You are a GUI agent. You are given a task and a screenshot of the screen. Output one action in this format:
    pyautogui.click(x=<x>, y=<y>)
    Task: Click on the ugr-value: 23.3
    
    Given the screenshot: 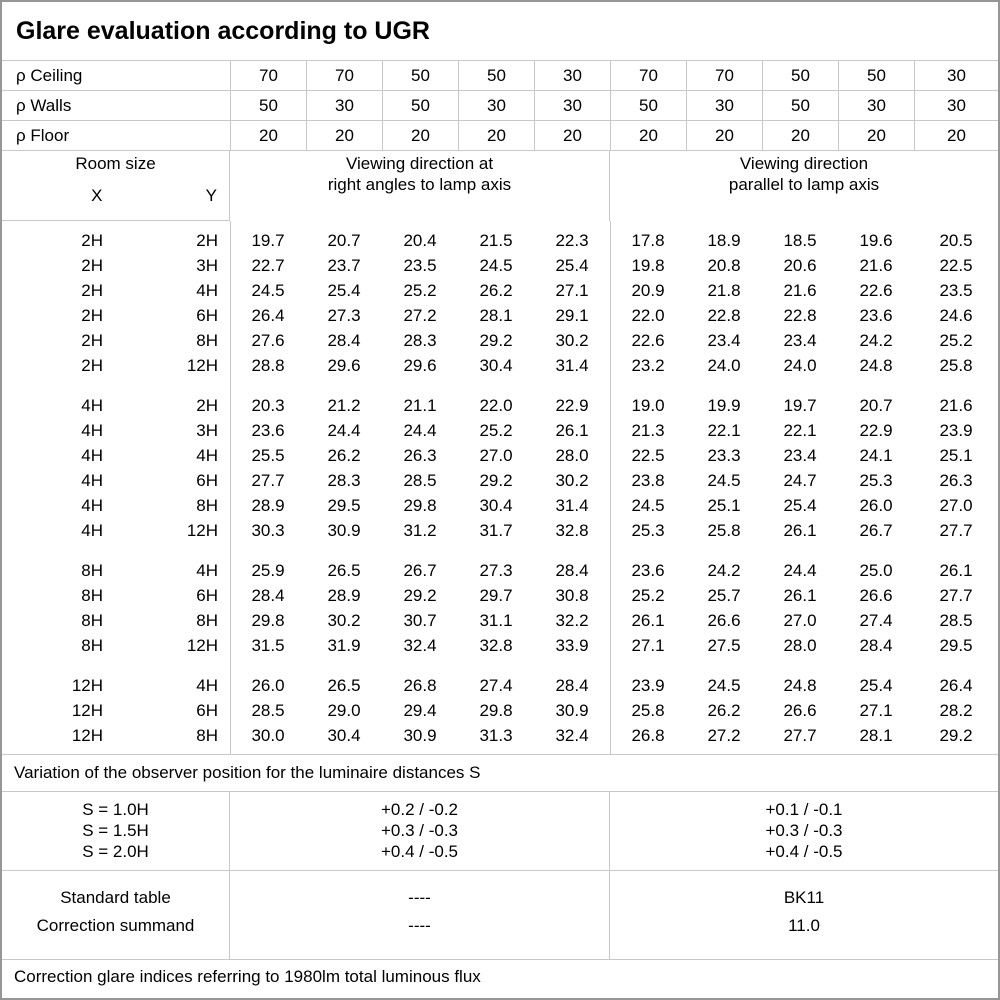 What is the action you would take?
    pyautogui.click(x=724, y=455)
    